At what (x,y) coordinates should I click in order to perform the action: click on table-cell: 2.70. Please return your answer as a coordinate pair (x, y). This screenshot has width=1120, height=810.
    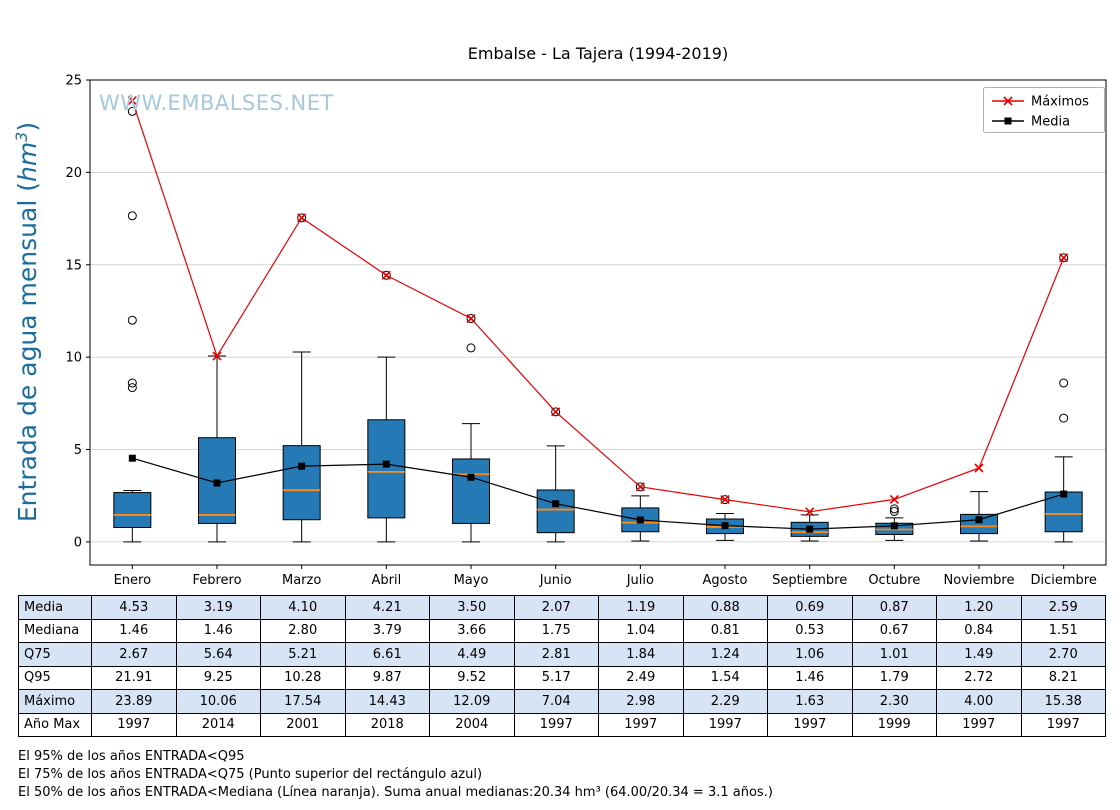
    Looking at the image, I should click on (1063, 654).